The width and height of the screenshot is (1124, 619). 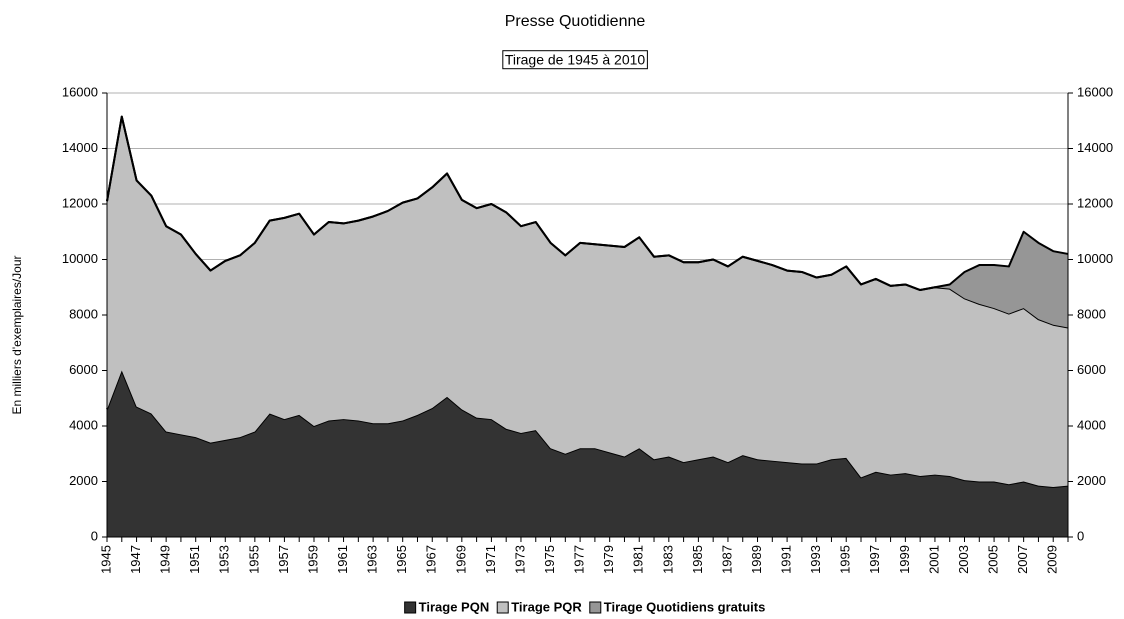 What do you see at coordinates (80, 91) in the screenshot?
I see `y-tick-label: 16000` at bounding box center [80, 91].